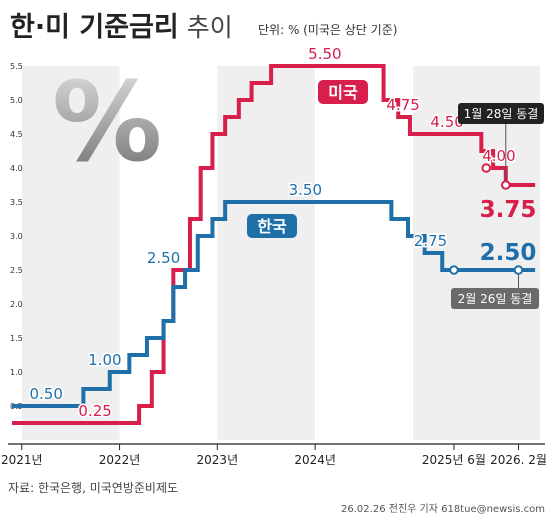  Describe the element at coordinates (16, 168) in the screenshot. I see `y-tick-label: 4.0` at that location.